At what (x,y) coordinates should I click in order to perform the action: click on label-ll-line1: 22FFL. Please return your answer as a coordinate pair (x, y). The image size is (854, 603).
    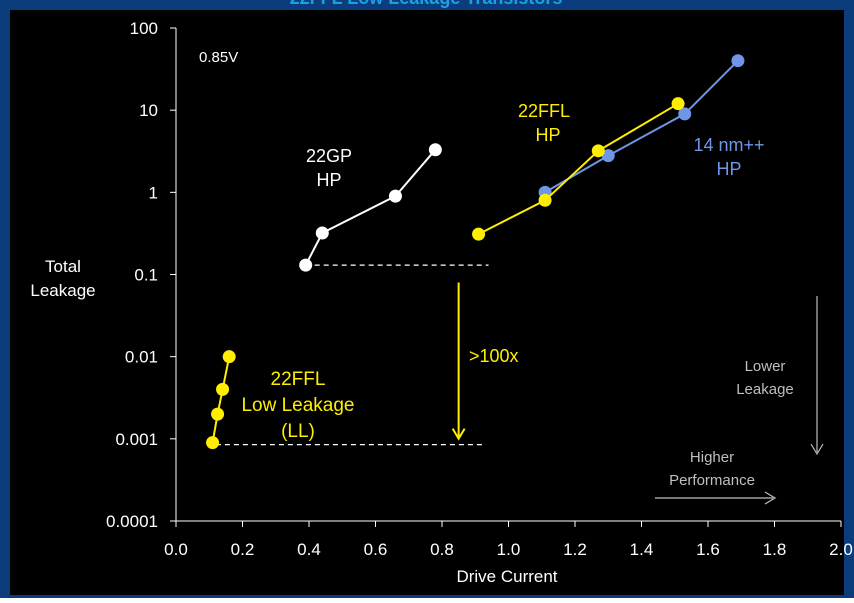
    Looking at the image, I should click on (298, 379).